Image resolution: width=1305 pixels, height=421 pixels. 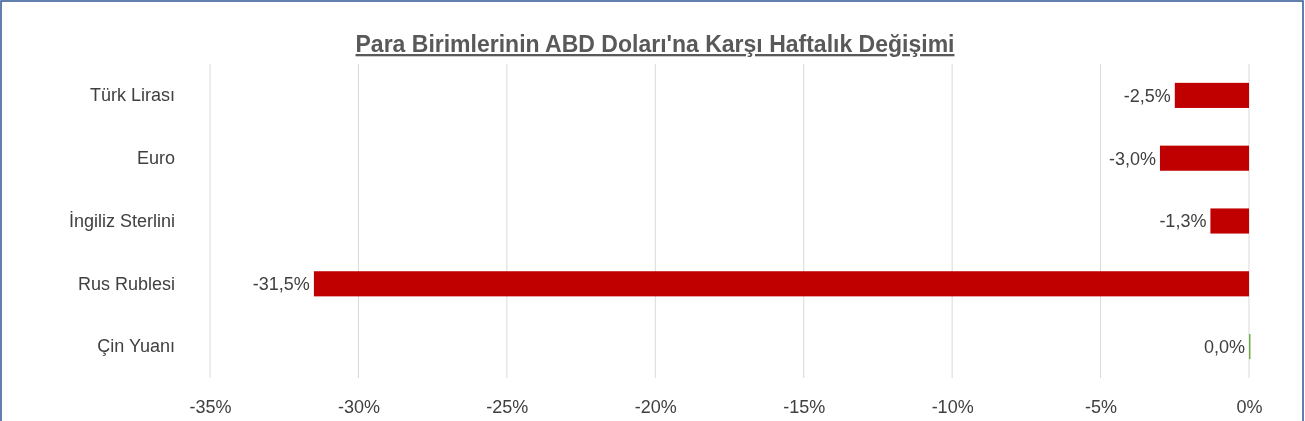 What do you see at coordinates (952, 406) in the screenshot?
I see `x-tick-label: -10%` at bounding box center [952, 406].